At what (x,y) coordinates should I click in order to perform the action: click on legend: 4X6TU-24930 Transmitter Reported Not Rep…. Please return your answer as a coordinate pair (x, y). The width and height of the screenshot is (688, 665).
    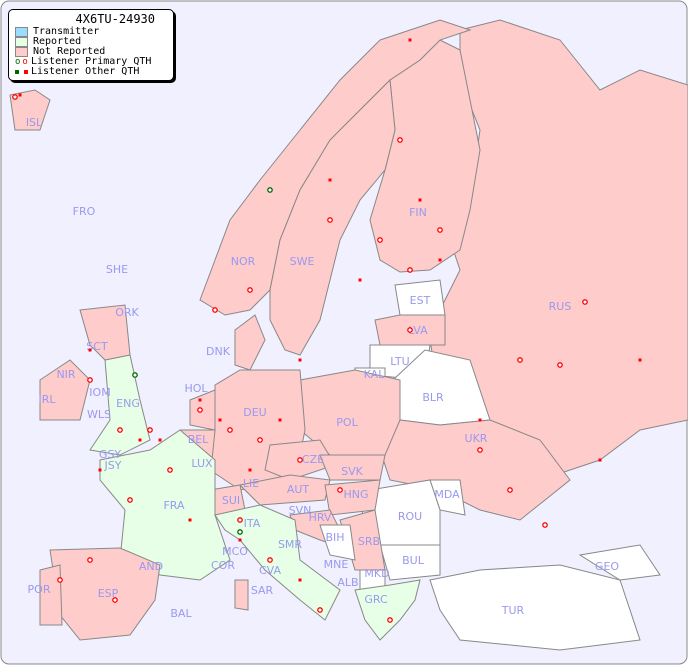
    Looking at the image, I should click on (91, 45).